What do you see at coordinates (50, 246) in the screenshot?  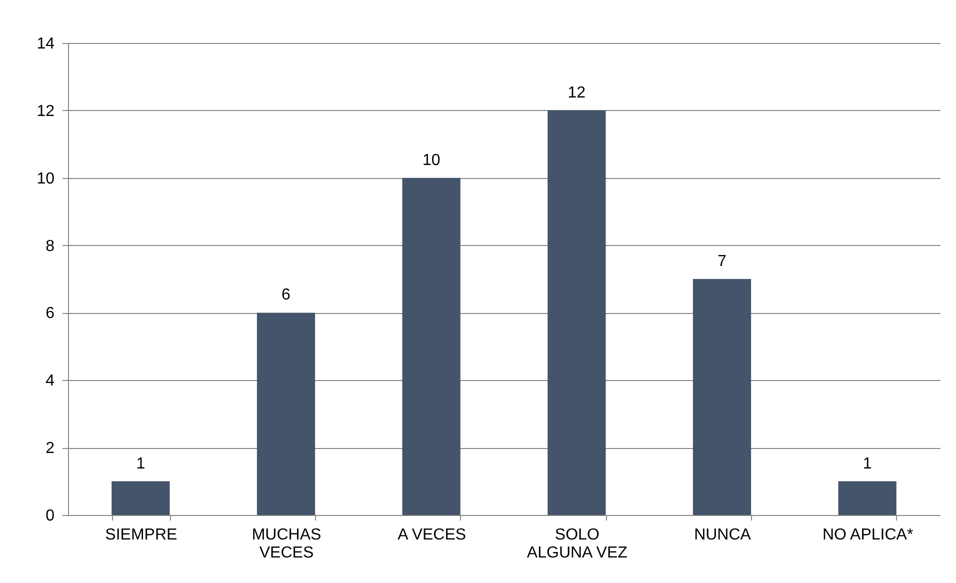 I see `y-tick-label: 8` at bounding box center [50, 246].